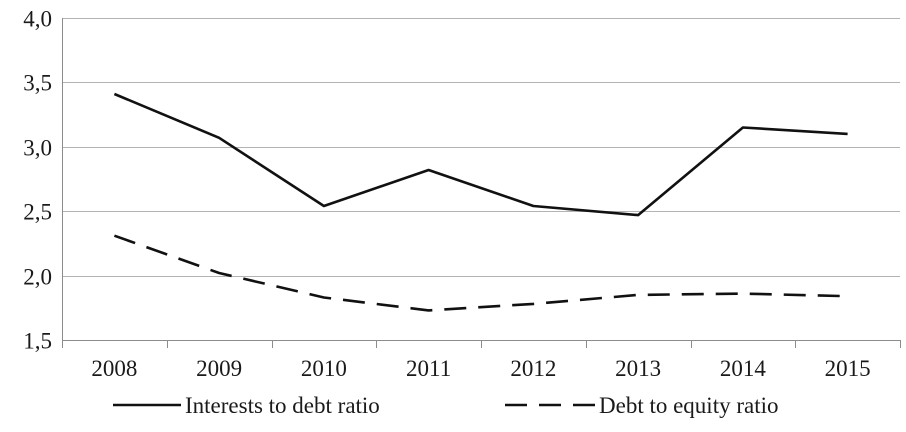 This screenshot has width=906, height=432. Describe the element at coordinates (428, 368) in the screenshot. I see `x-tick-label-2011: 2011` at that location.